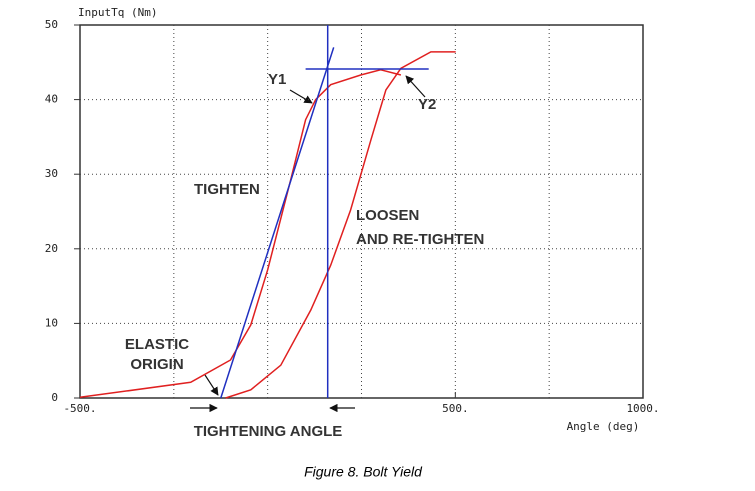 The image size is (755, 491). What do you see at coordinates (427, 104) in the screenshot?
I see `annotation: Y2` at bounding box center [427, 104].